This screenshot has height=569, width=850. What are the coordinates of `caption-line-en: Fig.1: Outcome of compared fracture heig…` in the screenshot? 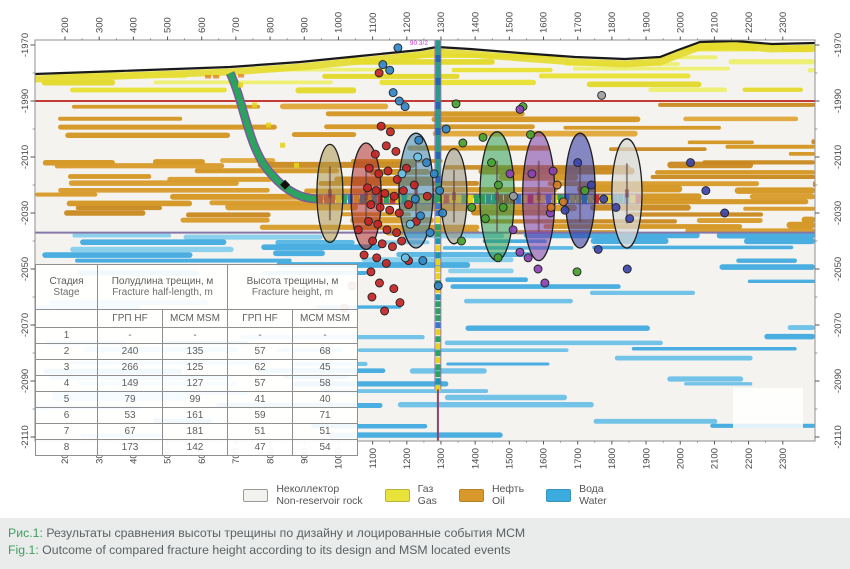 It's located at (429, 550).